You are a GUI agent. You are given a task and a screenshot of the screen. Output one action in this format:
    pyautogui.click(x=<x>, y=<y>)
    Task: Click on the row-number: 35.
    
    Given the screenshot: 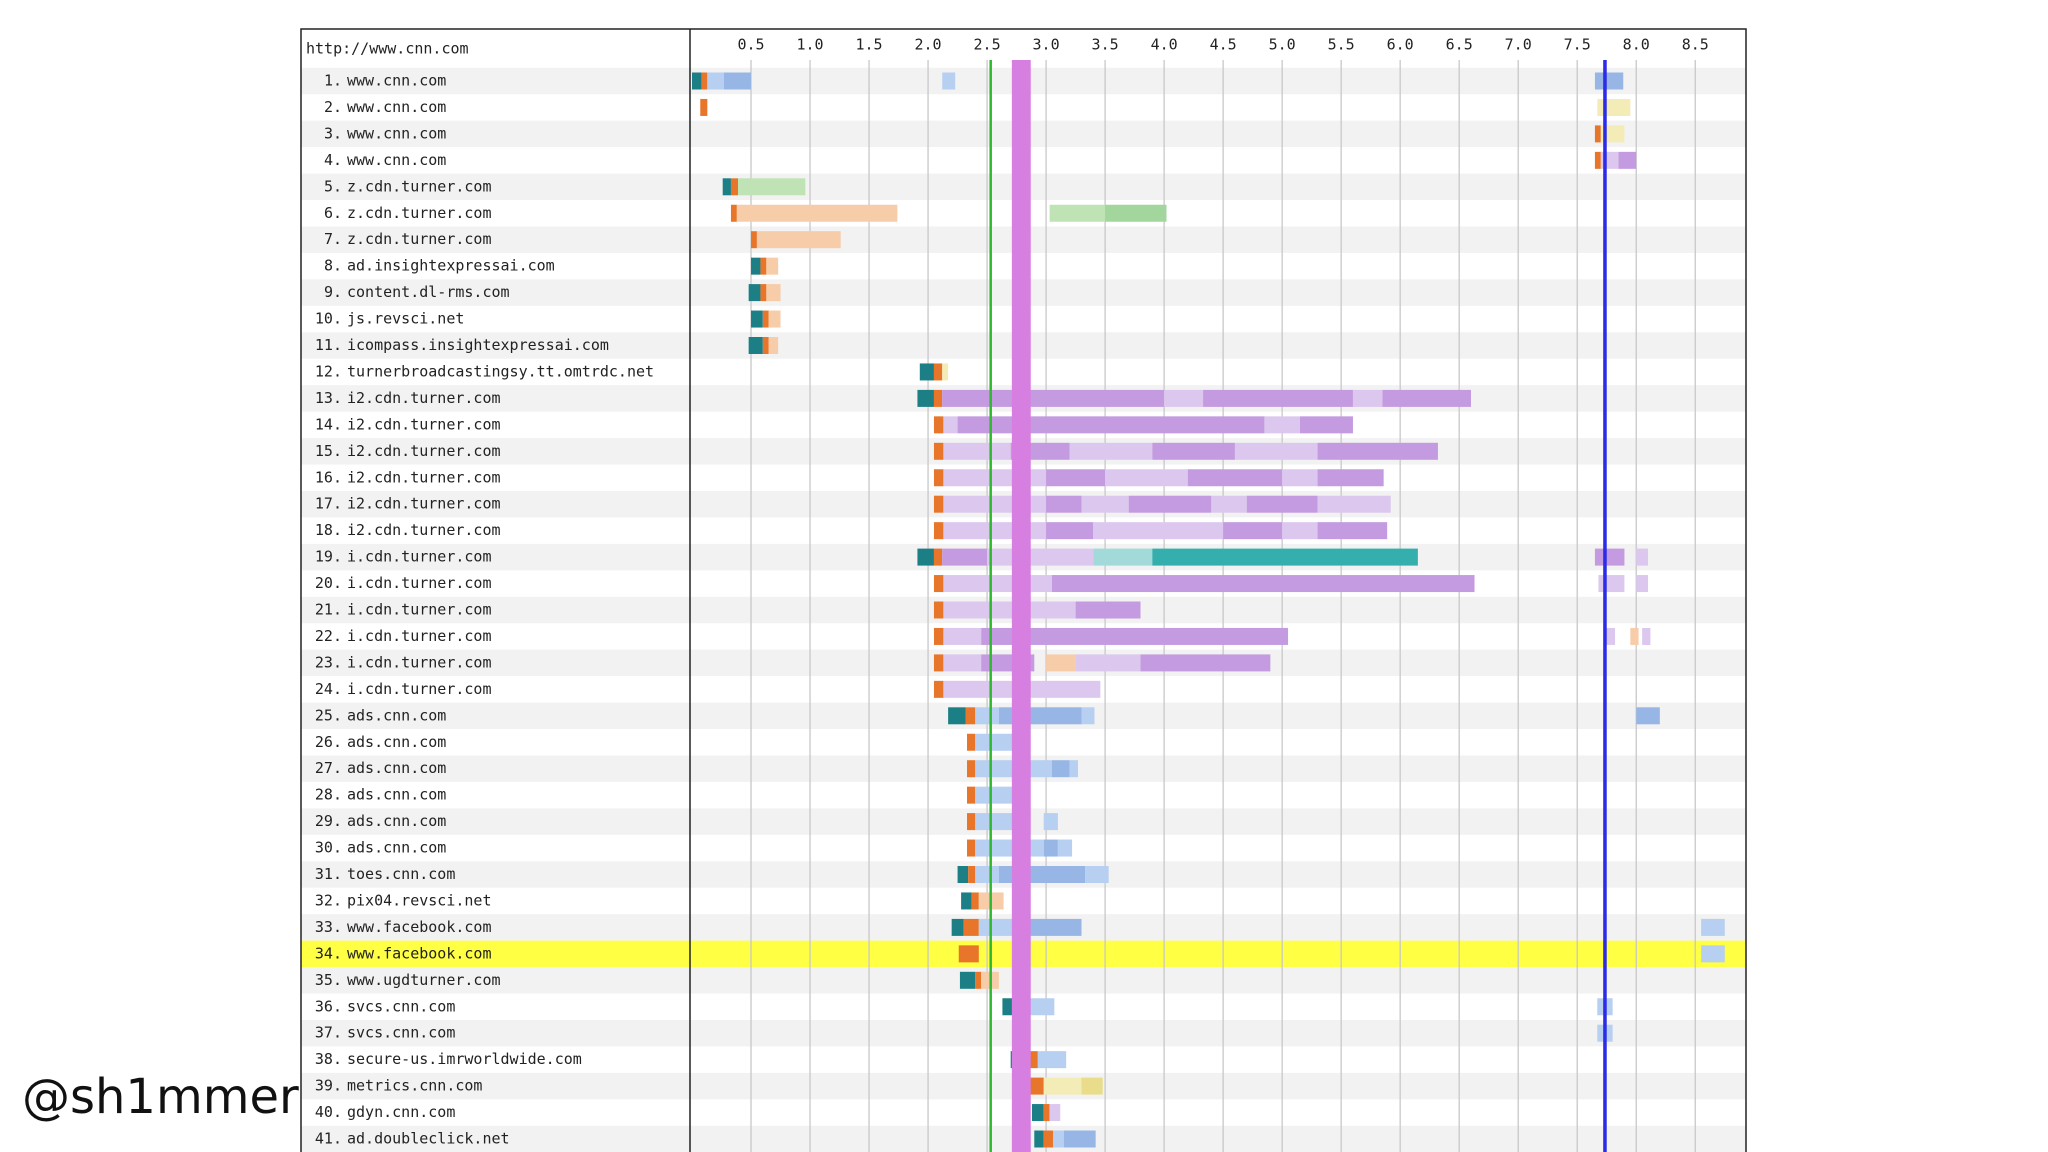 What is the action you would take?
    pyautogui.click(x=328, y=980)
    